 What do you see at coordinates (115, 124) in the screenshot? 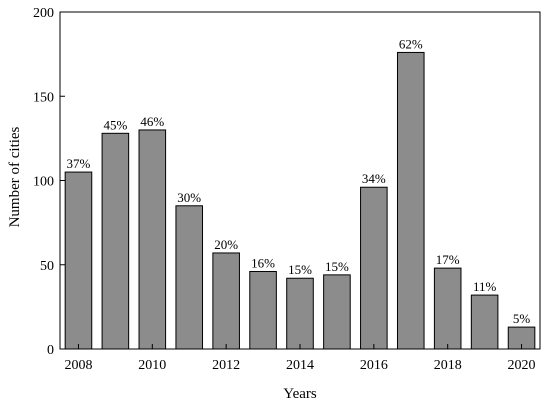
I see `data-label-2009: 45%` at bounding box center [115, 124].